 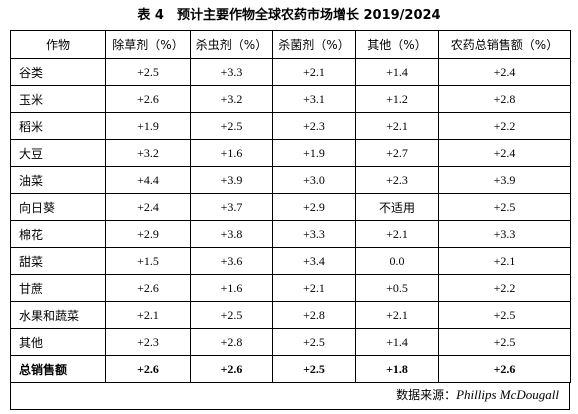 I want to click on cell: +2.7, so click(x=397, y=153).